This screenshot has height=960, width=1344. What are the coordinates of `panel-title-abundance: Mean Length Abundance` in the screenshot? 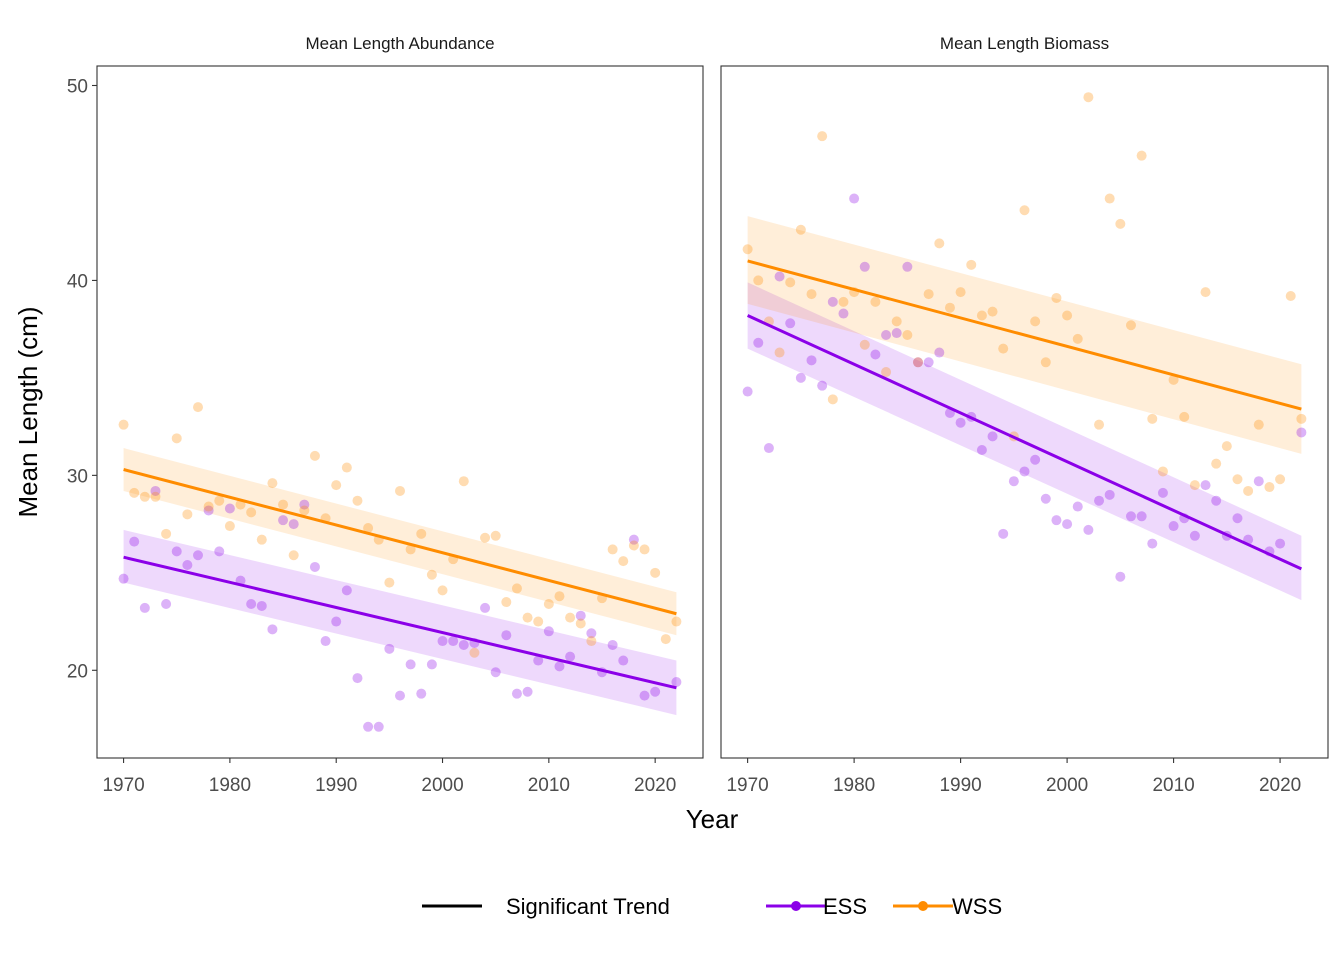 It's located at (399, 43).